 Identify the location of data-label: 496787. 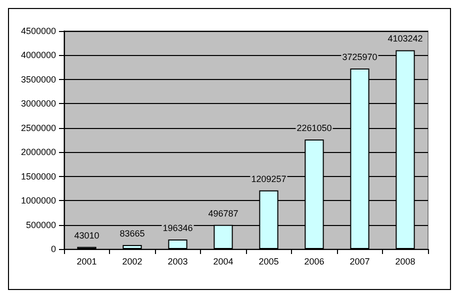
(223, 213).